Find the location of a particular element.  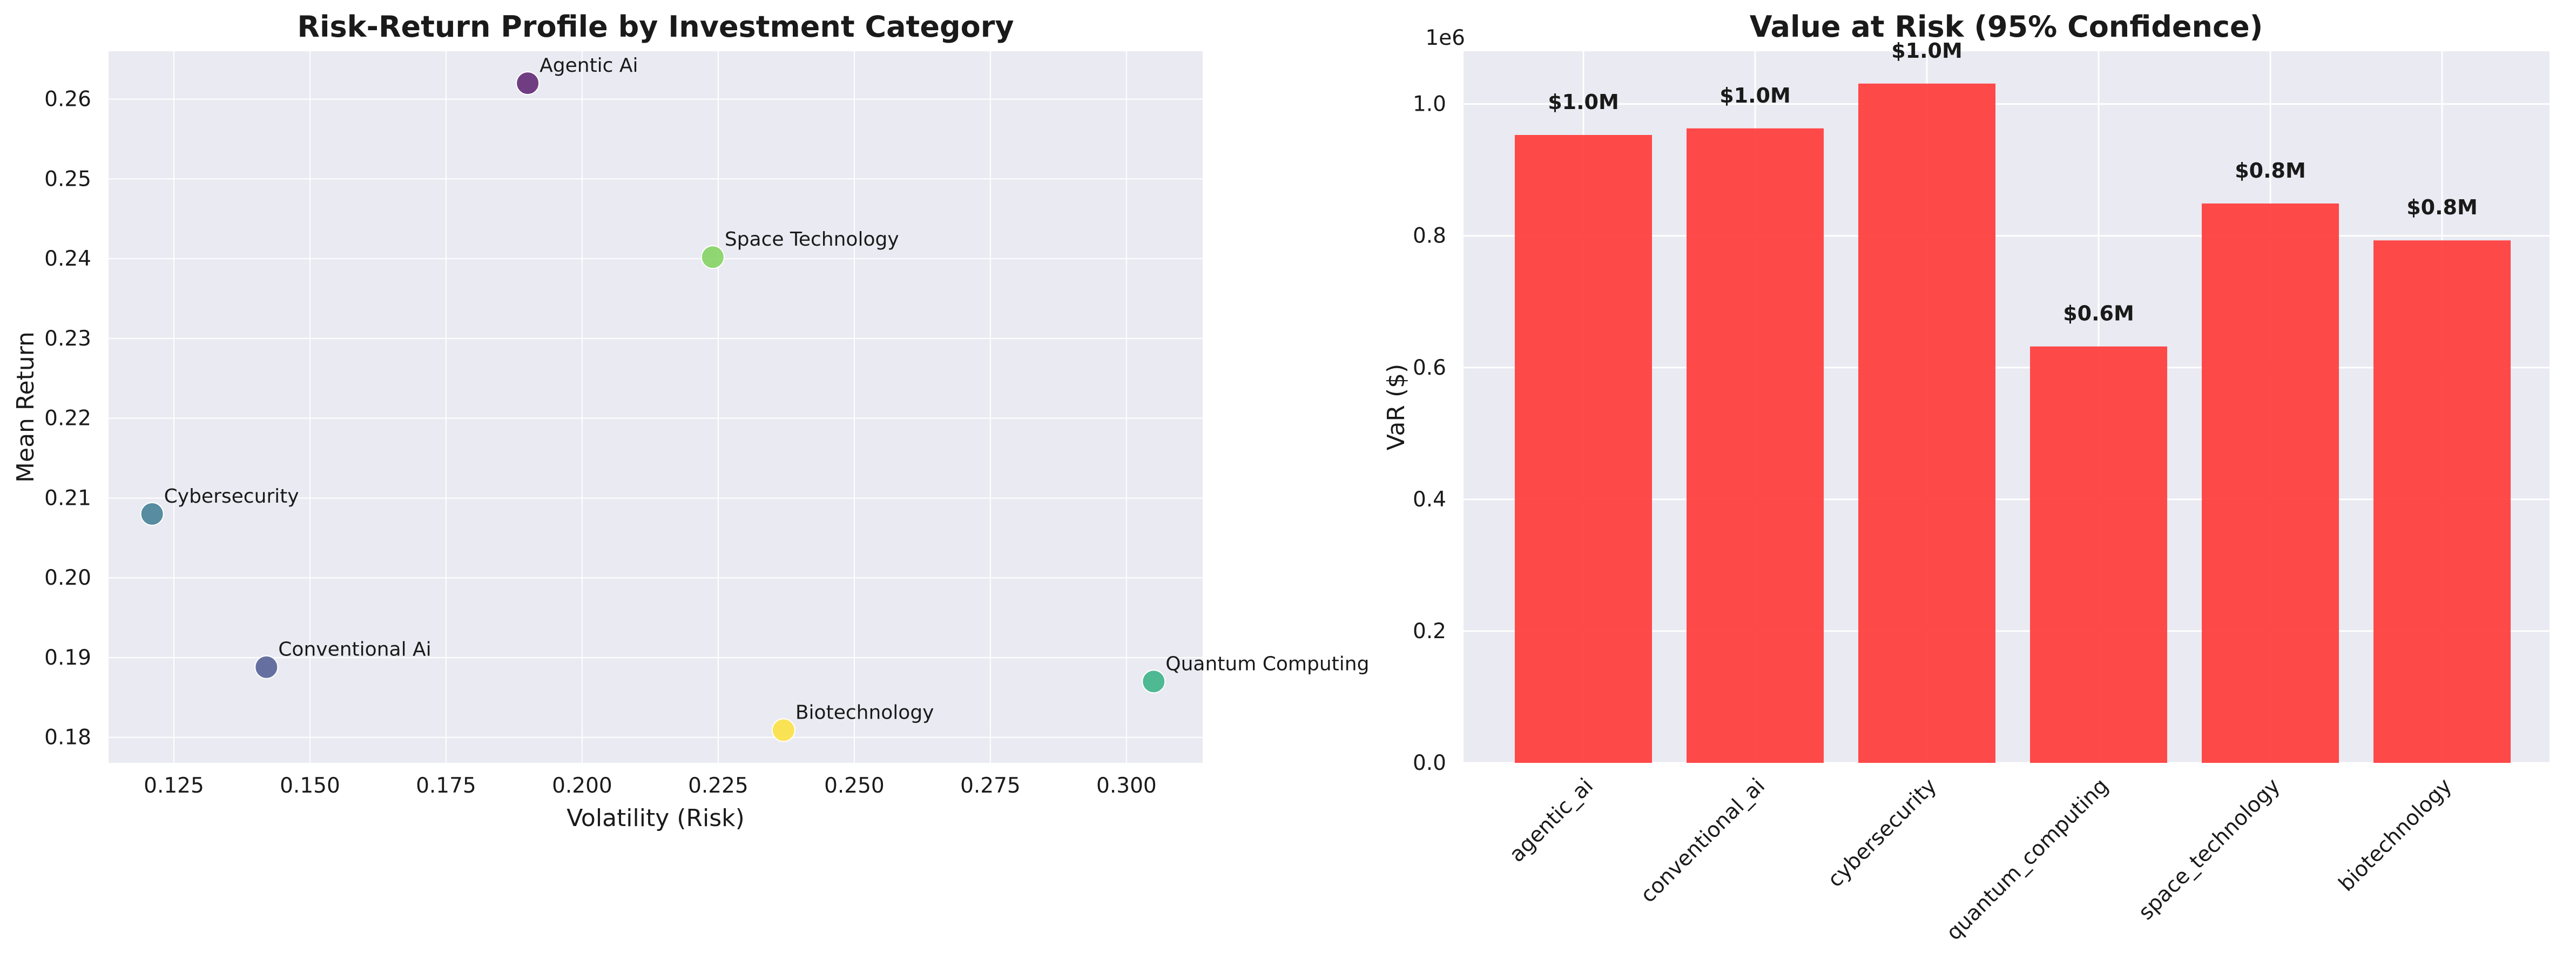

bar-category-label: space_technology is located at coordinates (2209, 849).